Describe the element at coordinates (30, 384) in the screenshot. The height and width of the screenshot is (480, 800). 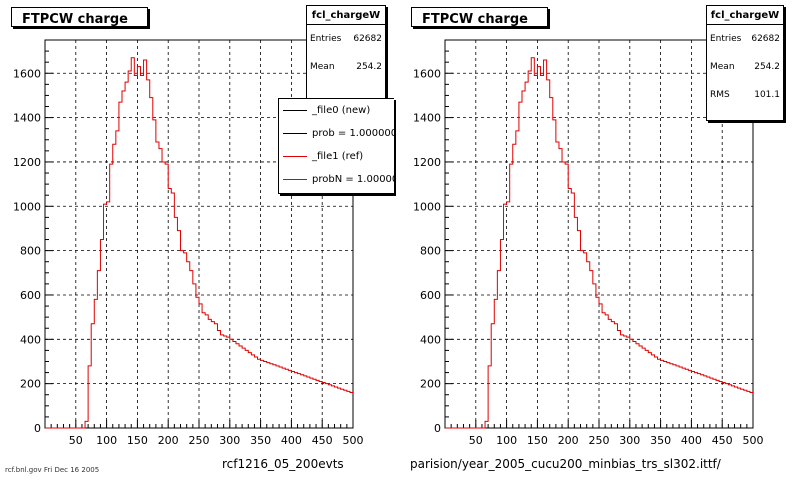
I see `left-y-tick-label: 200` at that location.